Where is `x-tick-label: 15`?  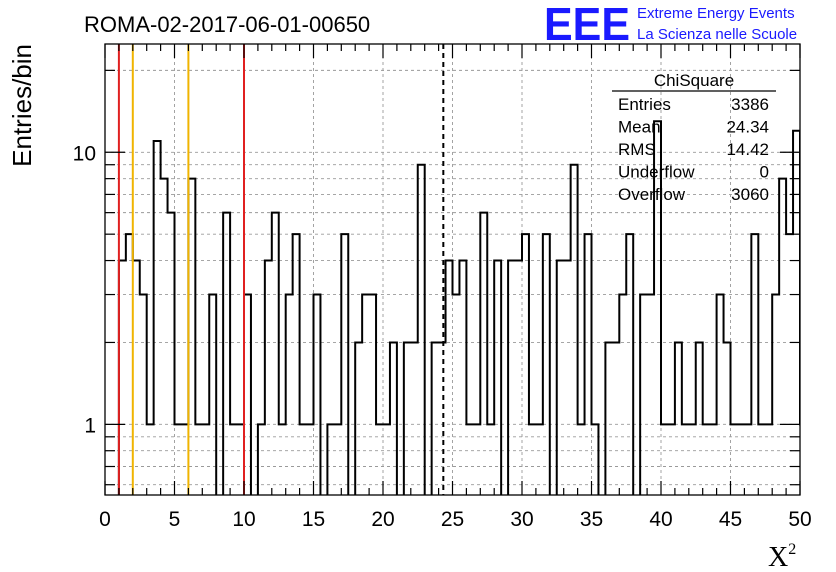
x-tick-label: 15 is located at coordinates (313, 519).